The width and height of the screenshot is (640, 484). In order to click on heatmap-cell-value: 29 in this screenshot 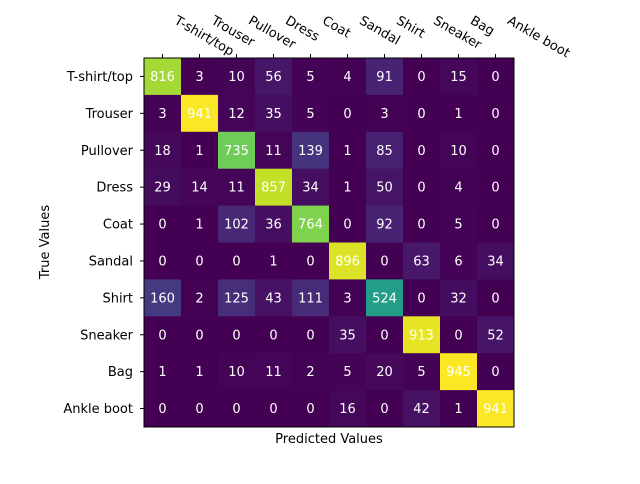, I will do `click(162, 188)`.